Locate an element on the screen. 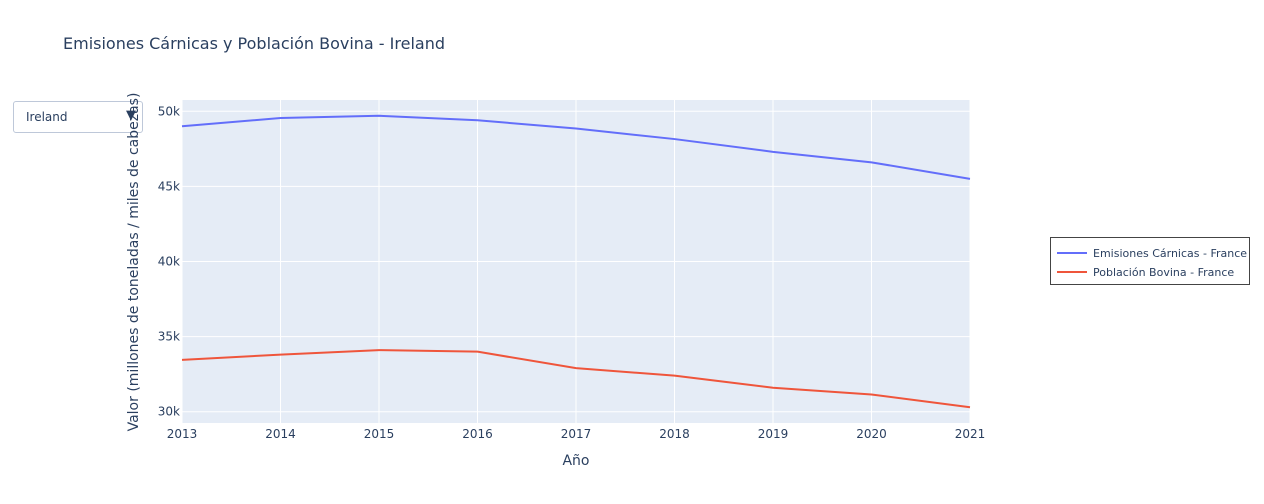  legend-swatch-emisiones is located at coordinates (1072, 253).